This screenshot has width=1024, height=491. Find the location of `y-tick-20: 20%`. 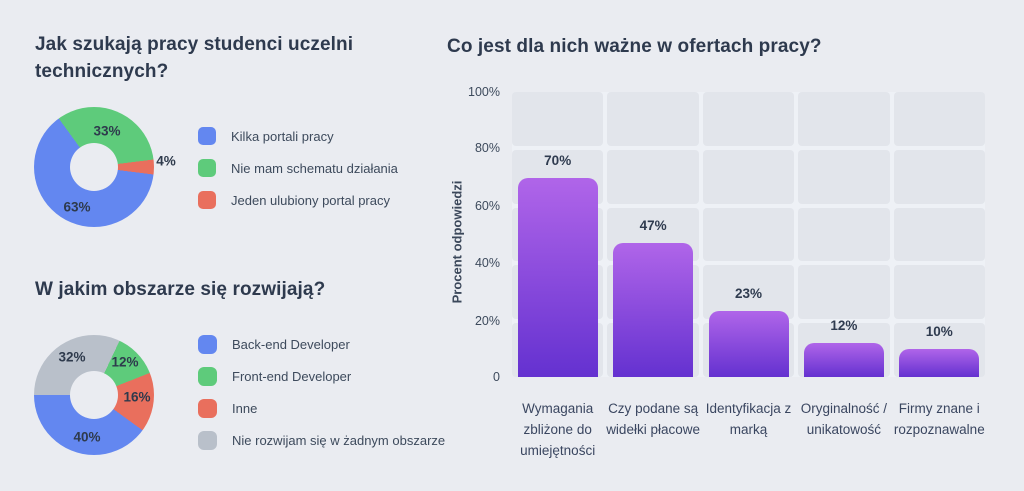

y-tick-20: 20% is located at coordinates (487, 321).